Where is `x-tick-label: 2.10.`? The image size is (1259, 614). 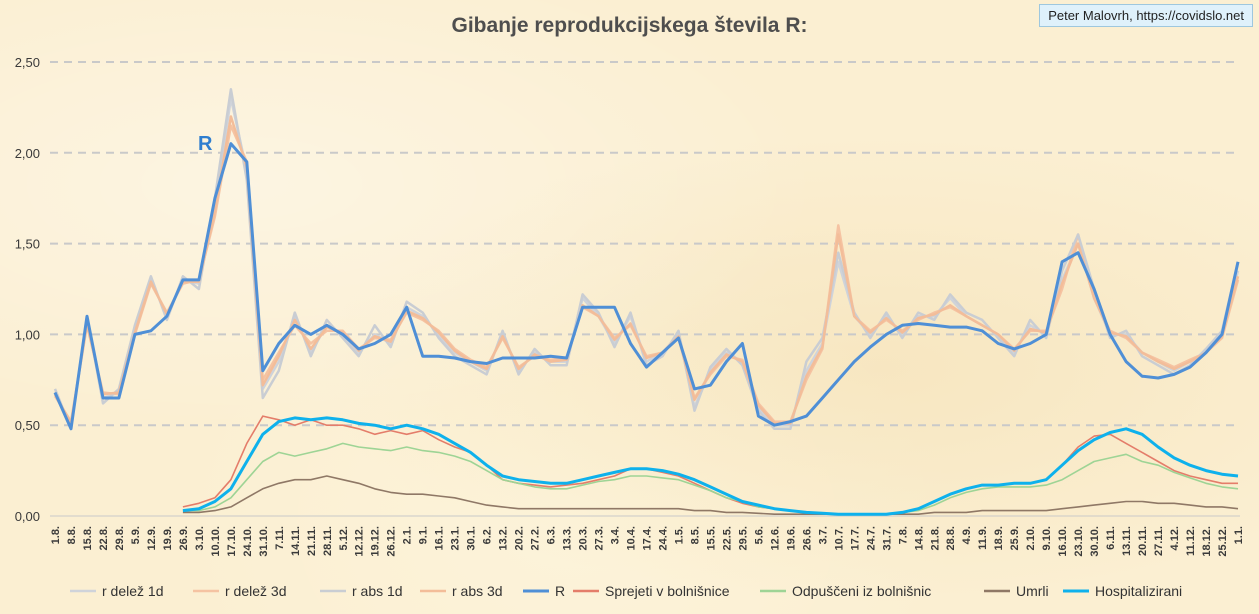 x-tick-label: 2.10. is located at coordinates (1031, 538).